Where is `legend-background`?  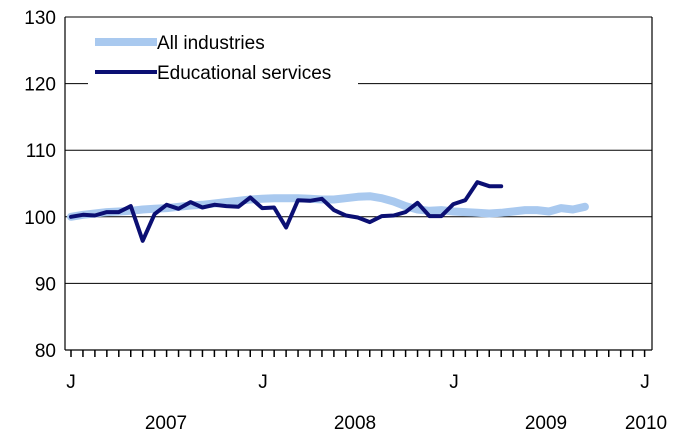
legend-background is located at coordinates (223, 59).